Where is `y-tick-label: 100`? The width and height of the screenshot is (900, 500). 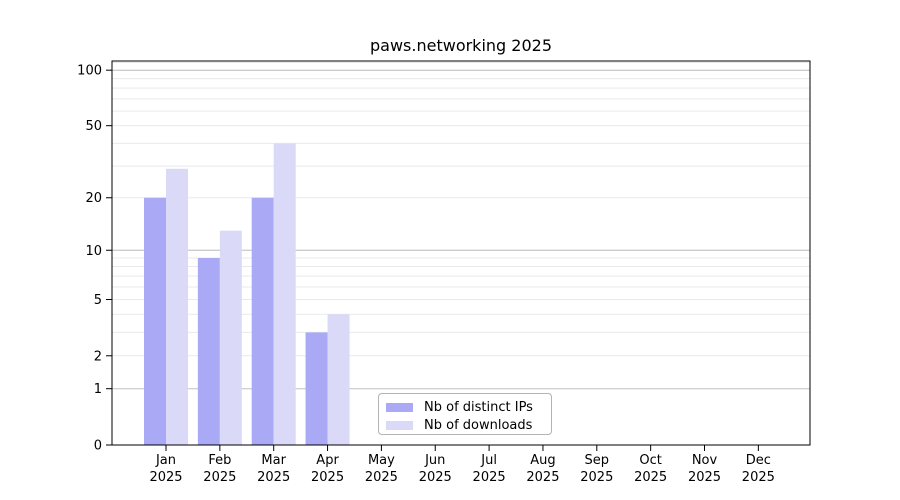
y-tick-label: 100 is located at coordinates (89, 71).